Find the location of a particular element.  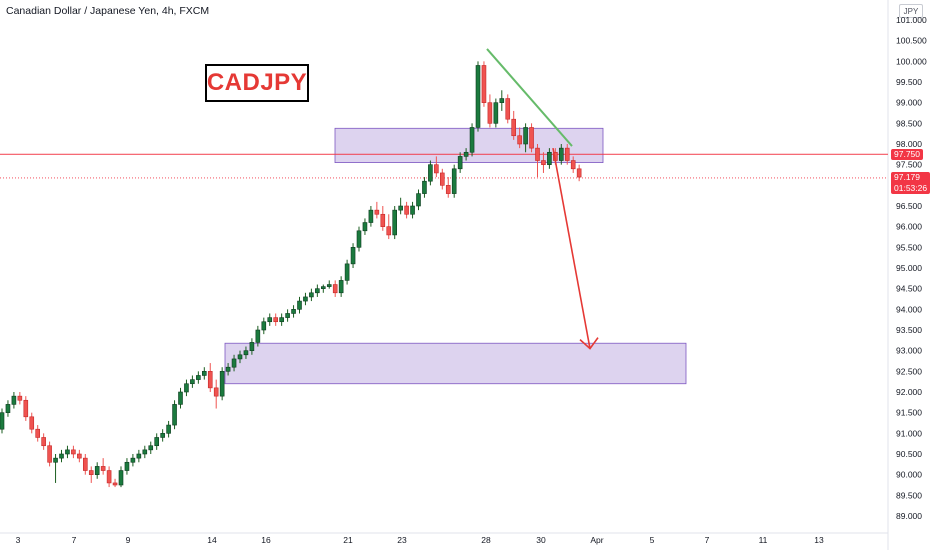

y-tick-label: 91.500 is located at coordinates (909, 413).